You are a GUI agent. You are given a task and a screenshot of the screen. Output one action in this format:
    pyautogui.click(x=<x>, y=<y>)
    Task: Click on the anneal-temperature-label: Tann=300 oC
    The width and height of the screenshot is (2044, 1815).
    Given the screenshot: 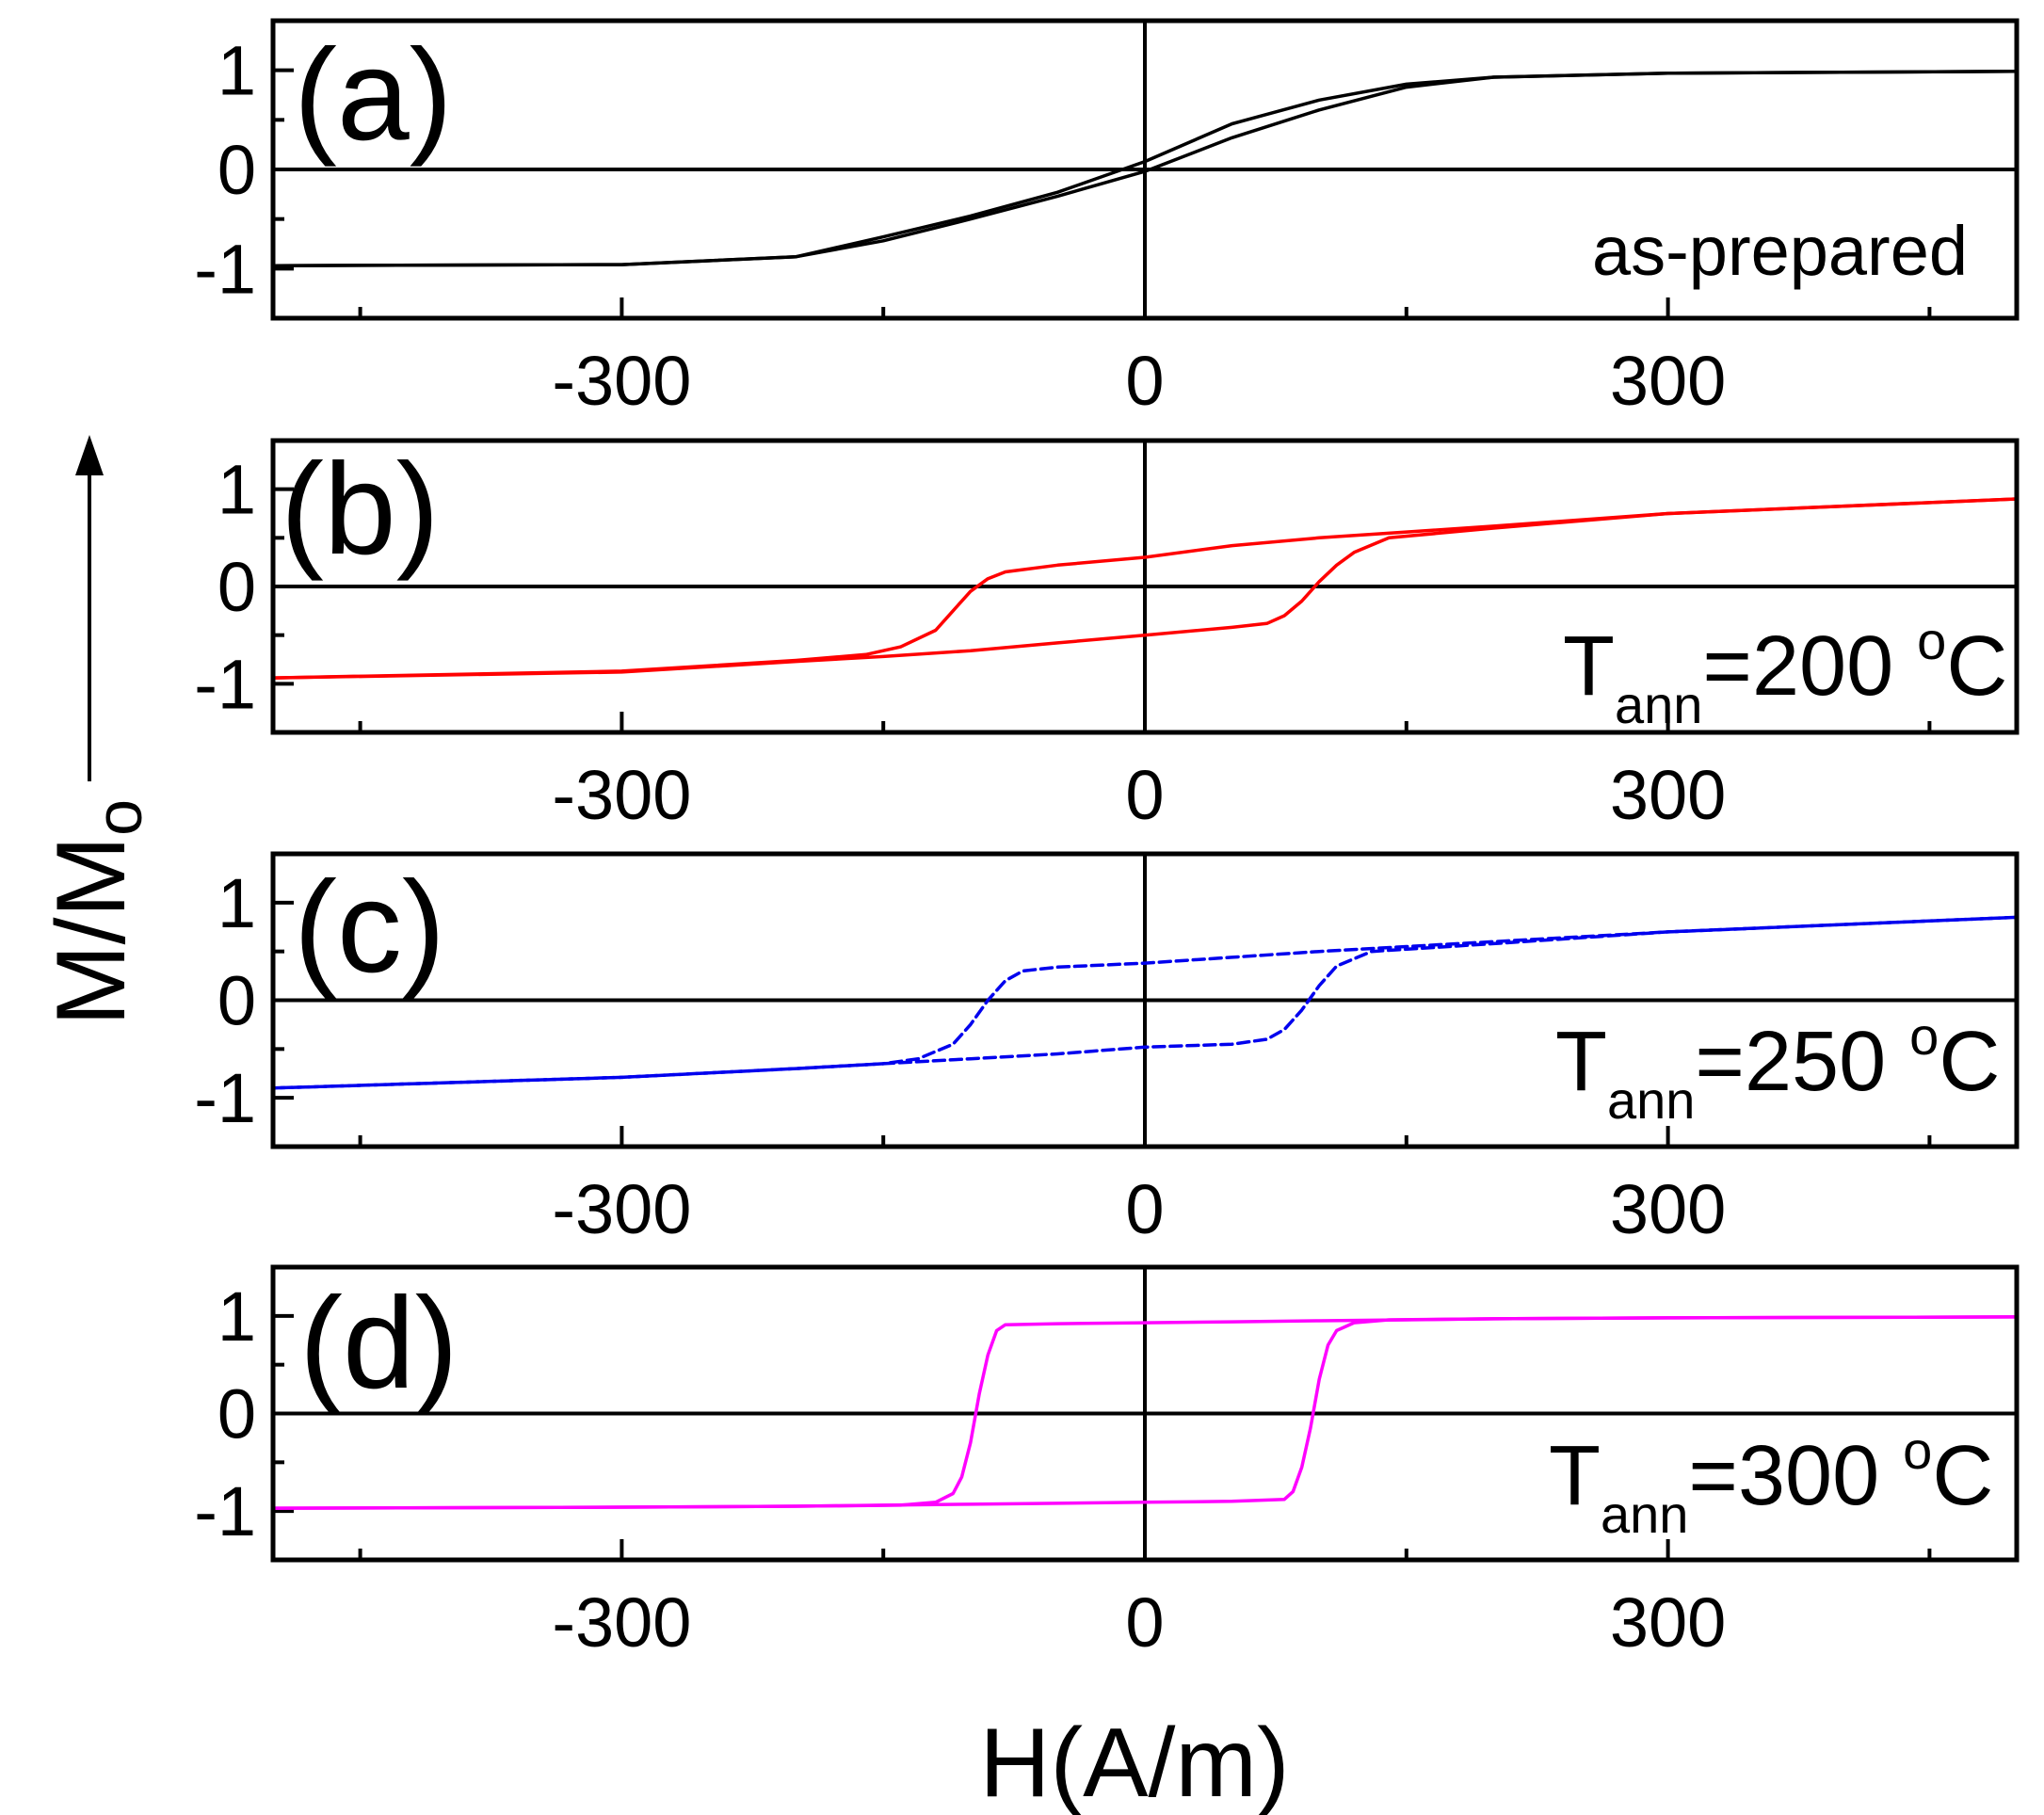 What is the action you would take?
    pyautogui.click(x=1771, y=1482)
    